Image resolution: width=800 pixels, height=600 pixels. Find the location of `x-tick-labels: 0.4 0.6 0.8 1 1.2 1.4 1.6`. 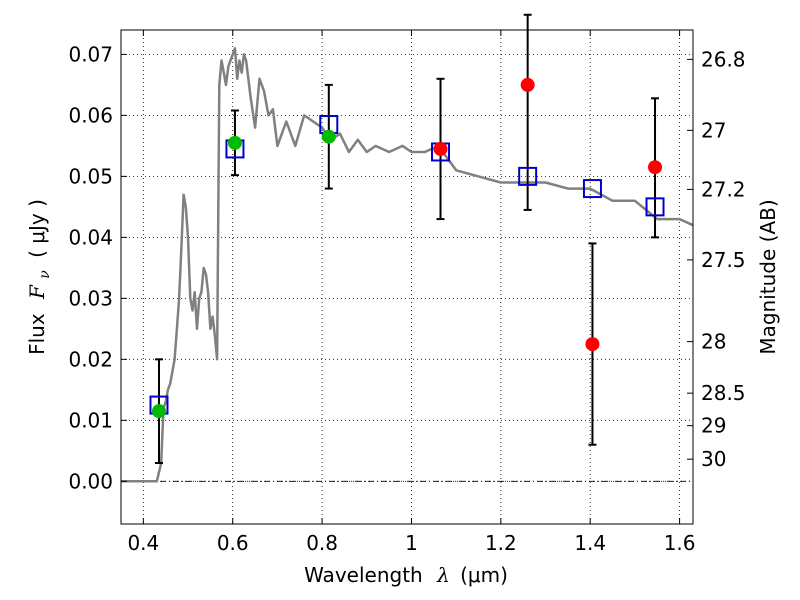

x-tick-labels: 0.4 0.6 0.8 1 1.2 1.4 1.6 is located at coordinates (411, 543).